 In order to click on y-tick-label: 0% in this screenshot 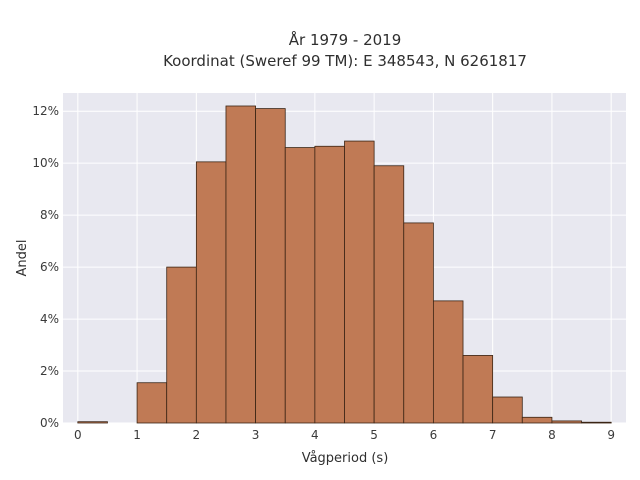, I will do `click(49, 423)`.